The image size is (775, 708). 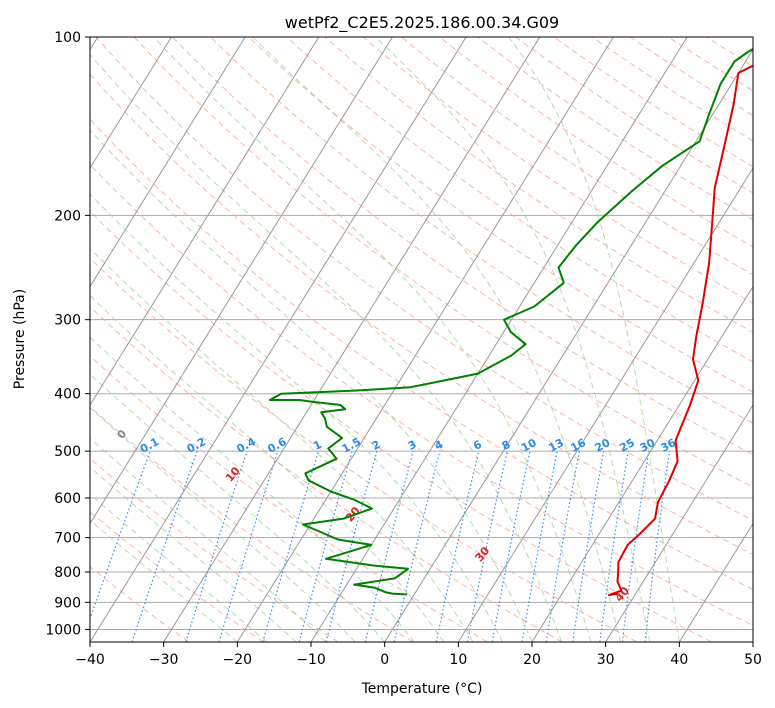 What do you see at coordinates (90, 660) in the screenshot?
I see `x-tick-label: −40` at bounding box center [90, 660].